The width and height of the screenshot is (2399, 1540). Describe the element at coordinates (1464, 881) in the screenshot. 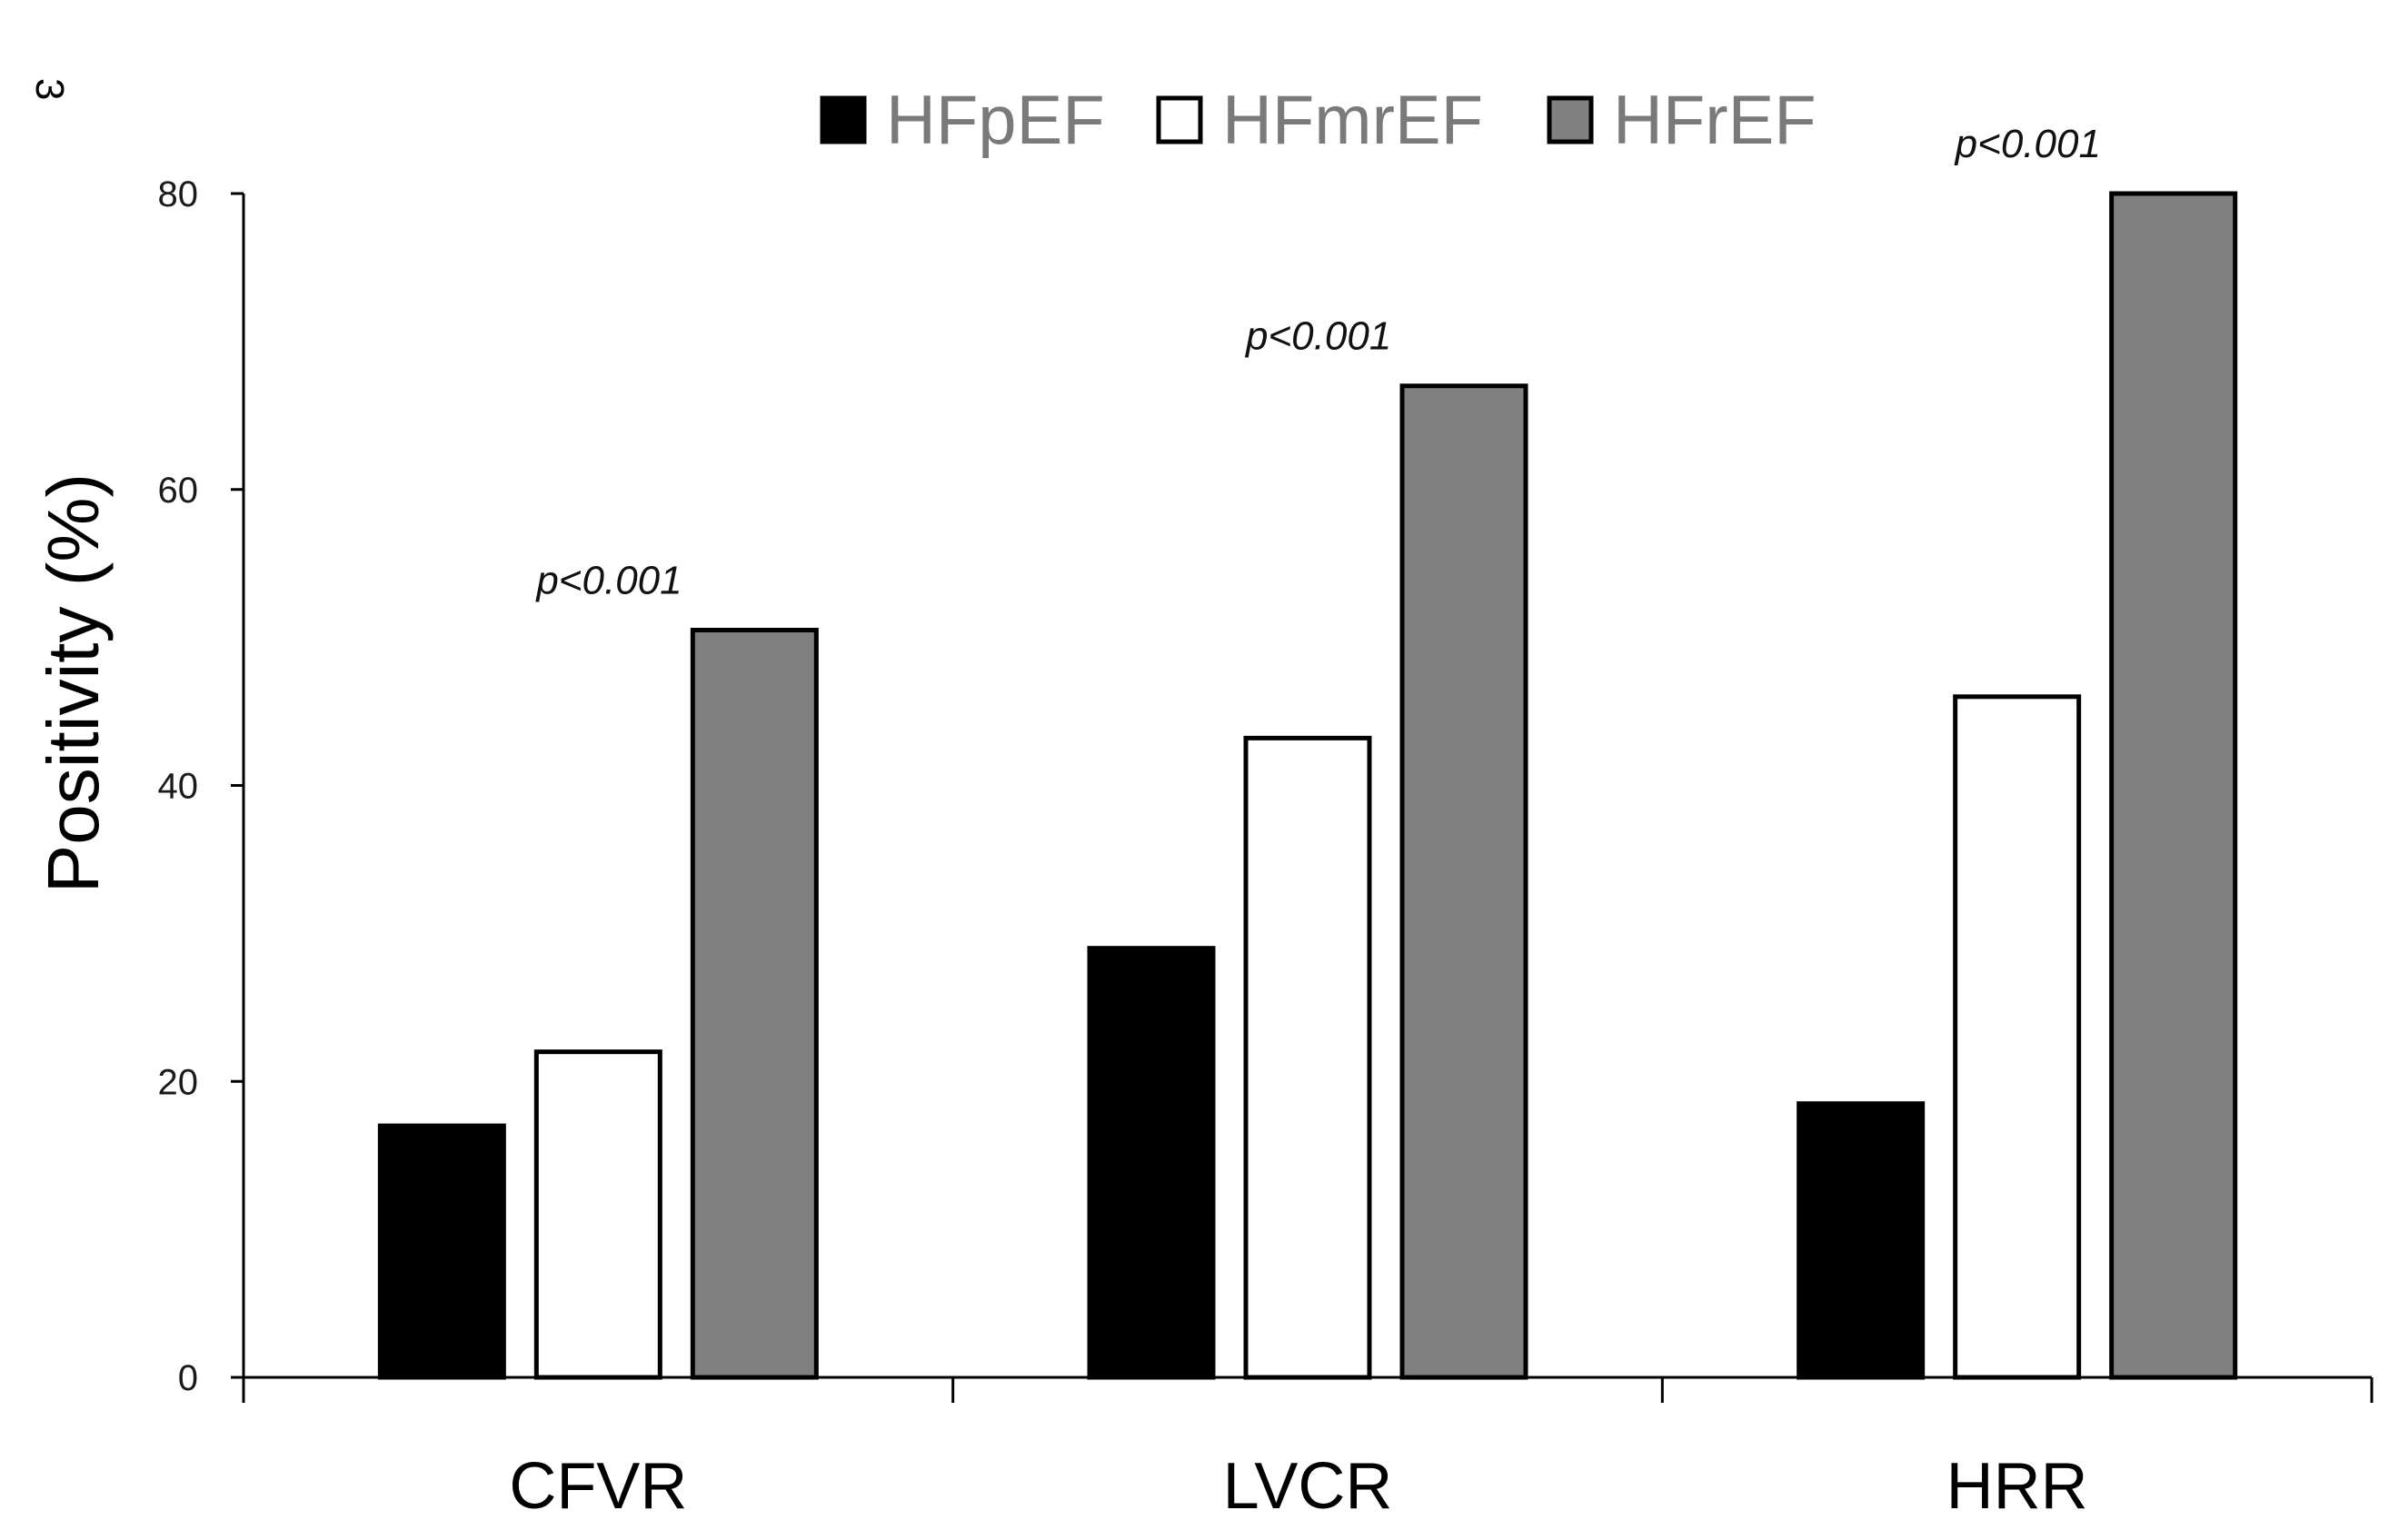

I see `bar-hfref-lvcr` at that location.